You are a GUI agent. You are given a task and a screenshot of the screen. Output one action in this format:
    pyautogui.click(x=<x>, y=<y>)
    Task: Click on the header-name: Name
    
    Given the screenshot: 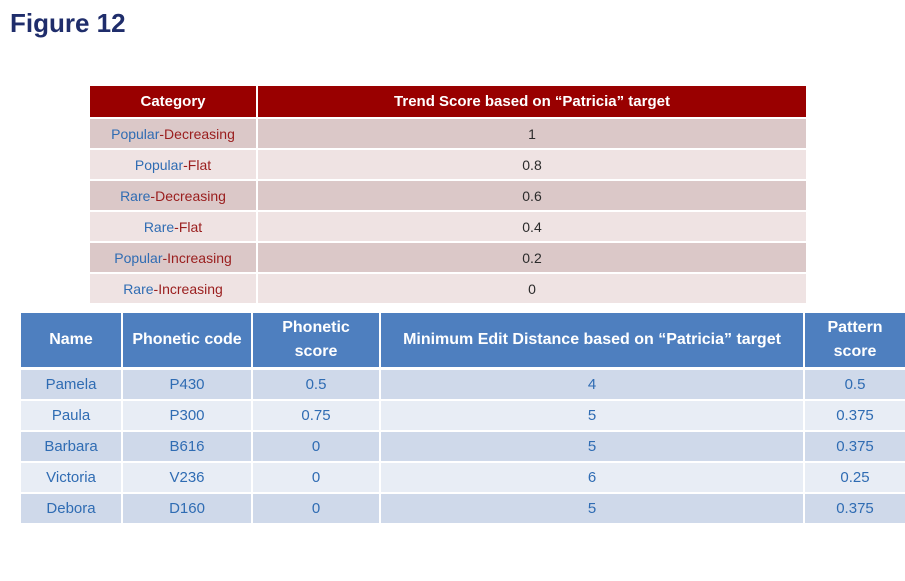 What is the action you would take?
    pyautogui.click(x=72, y=341)
    